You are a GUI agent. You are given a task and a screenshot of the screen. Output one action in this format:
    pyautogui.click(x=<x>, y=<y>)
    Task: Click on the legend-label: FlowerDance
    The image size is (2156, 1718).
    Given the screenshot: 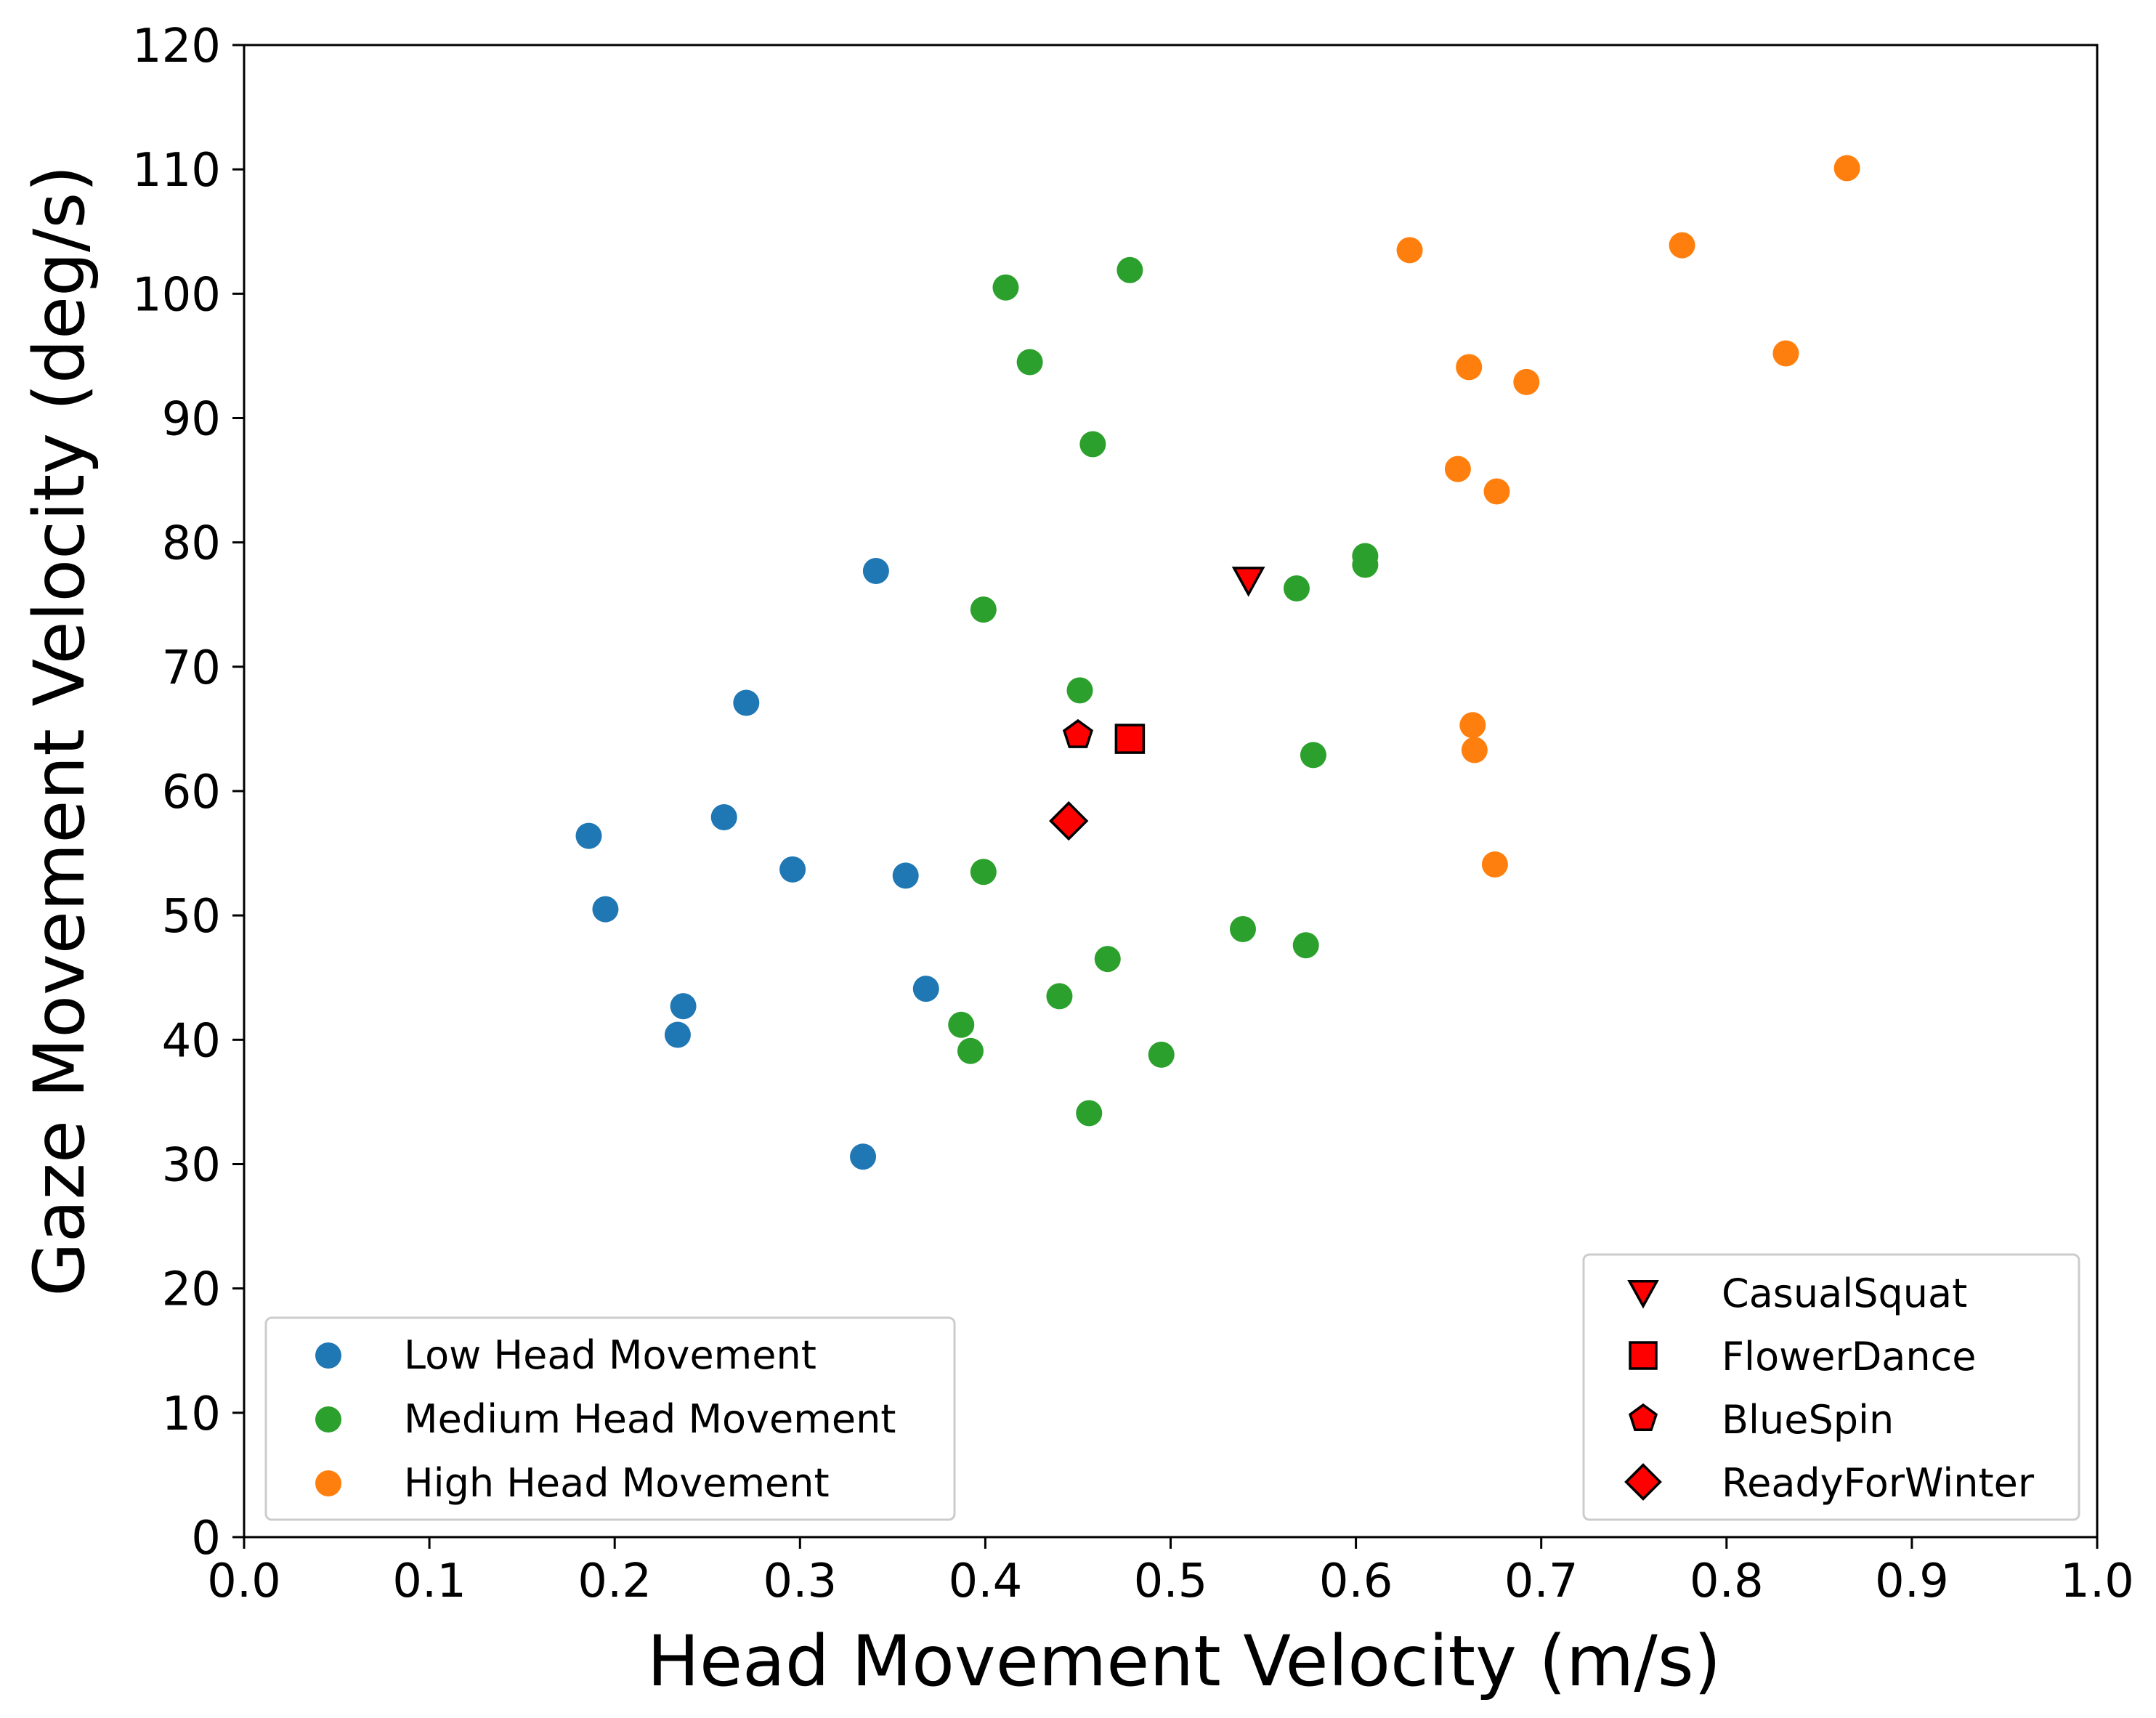 What is the action you would take?
    pyautogui.click(x=1849, y=1357)
    